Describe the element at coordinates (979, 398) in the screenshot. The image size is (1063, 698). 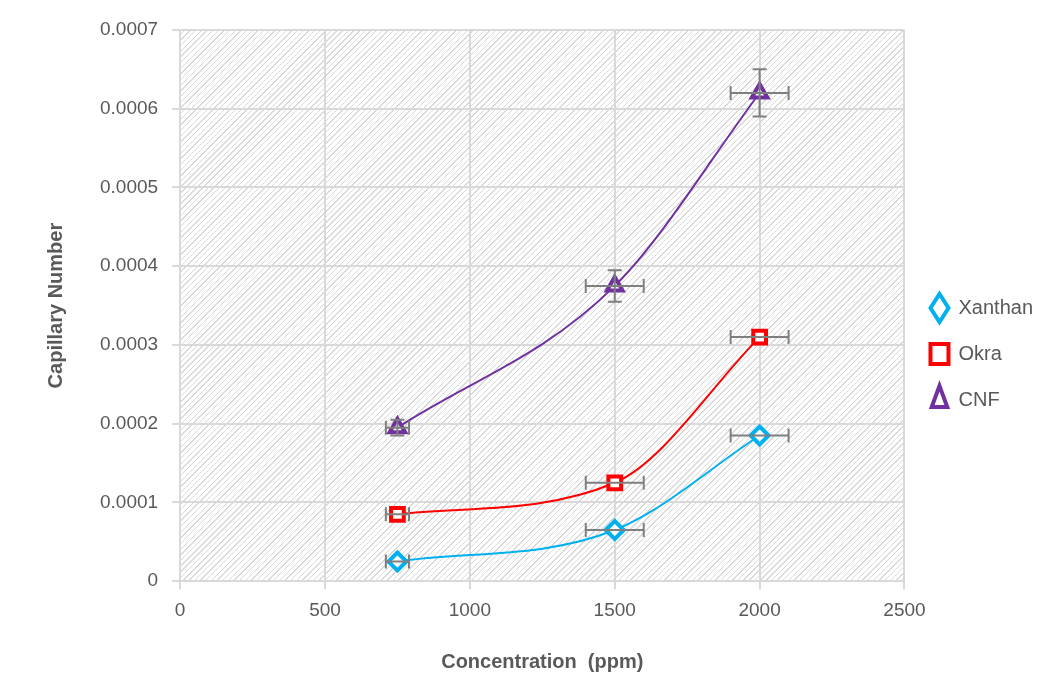
I see `legend-label: CNF` at that location.